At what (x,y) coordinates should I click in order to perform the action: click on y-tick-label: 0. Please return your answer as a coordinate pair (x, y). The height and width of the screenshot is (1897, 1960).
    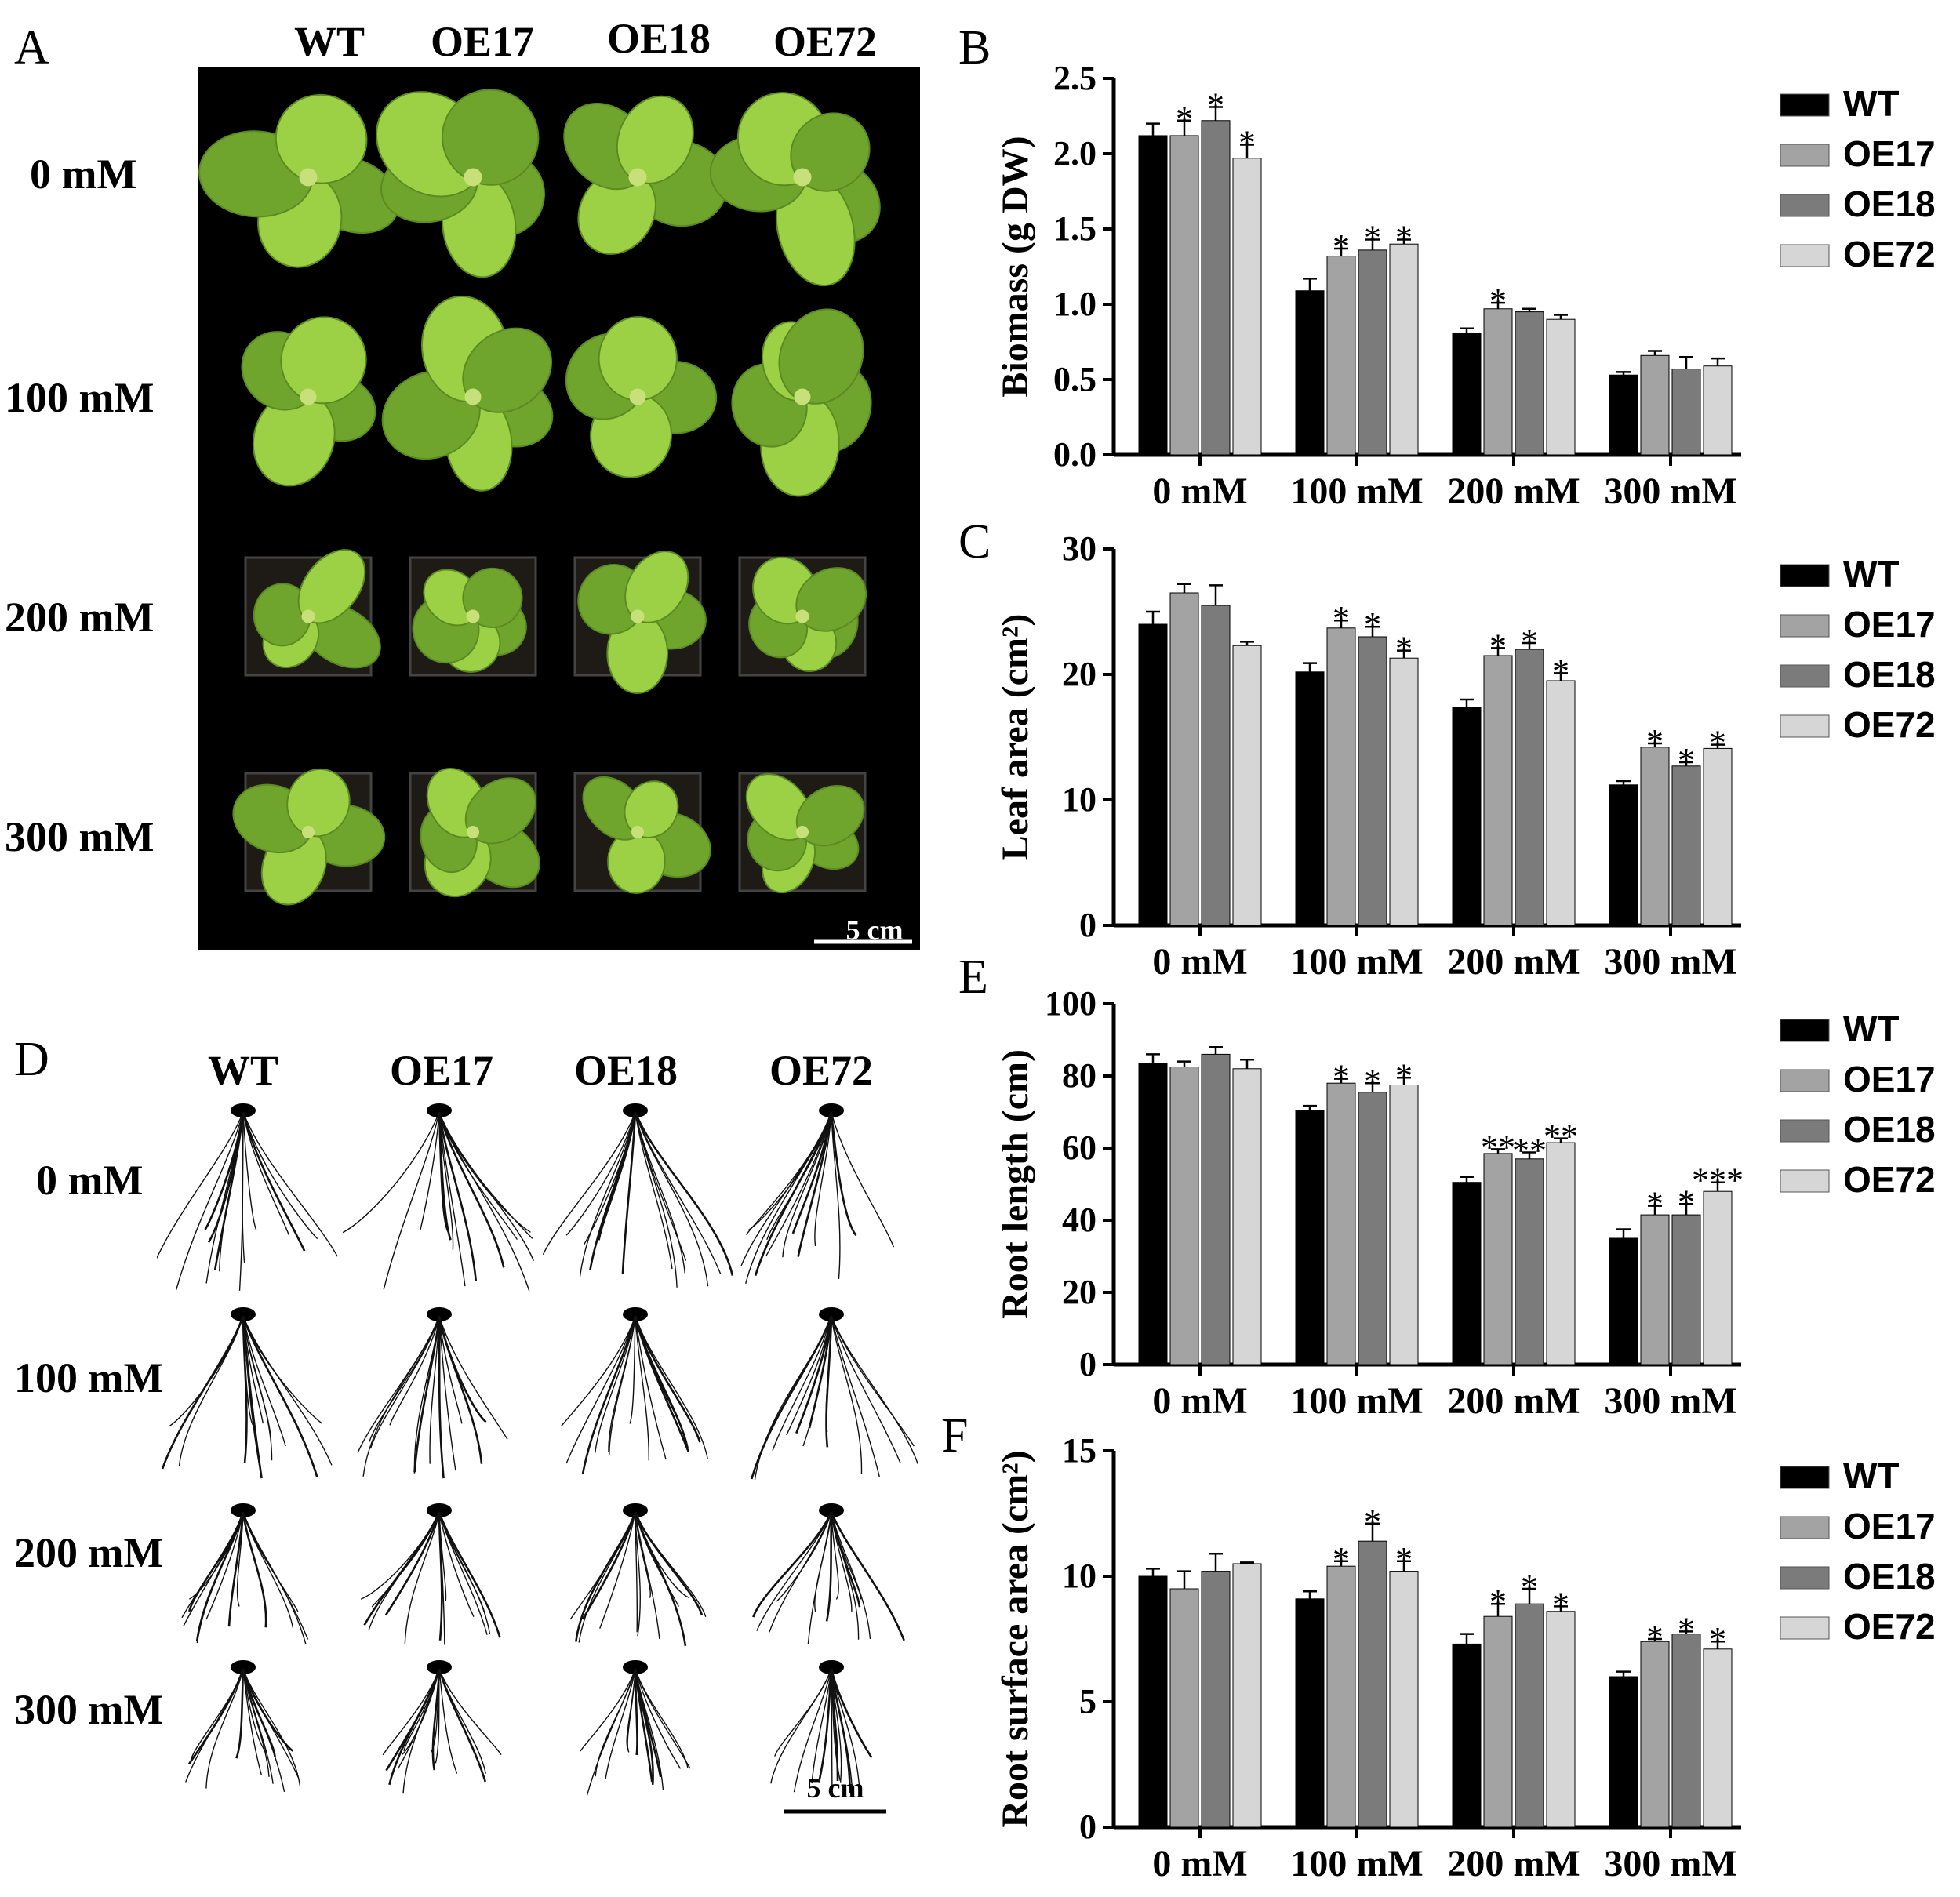
    Looking at the image, I should click on (1087, 1827).